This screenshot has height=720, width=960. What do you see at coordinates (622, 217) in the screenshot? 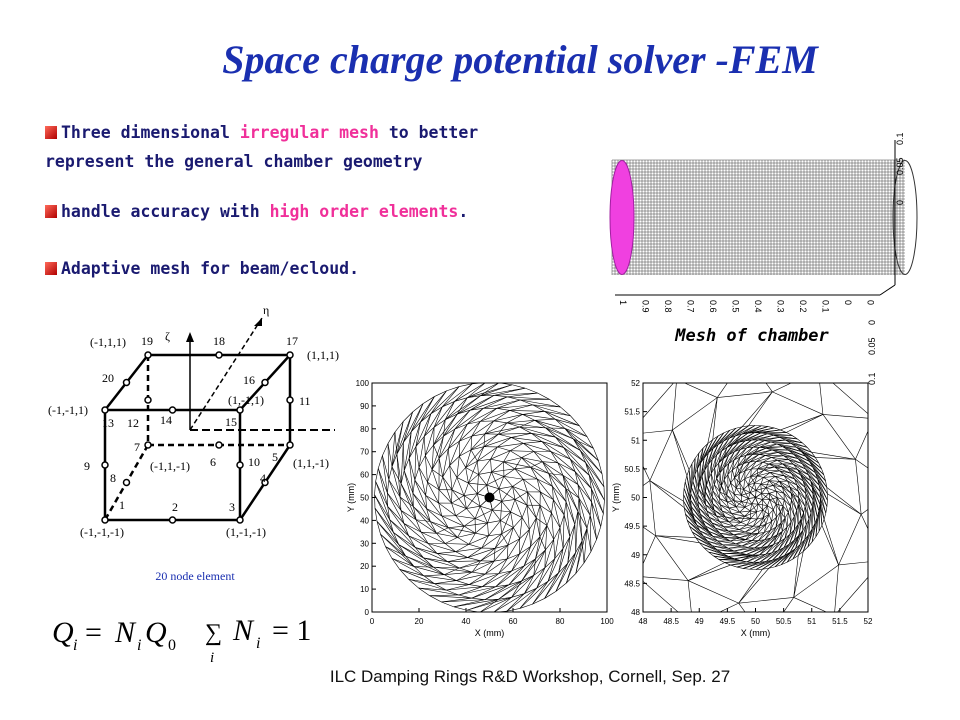
I see `chamber-face` at bounding box center [622, 217].